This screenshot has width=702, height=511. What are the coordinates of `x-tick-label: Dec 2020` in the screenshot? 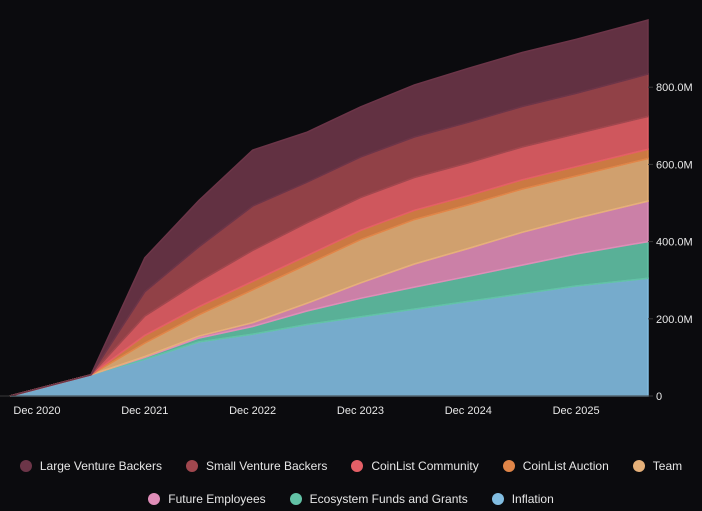 It's located at (36, 411).